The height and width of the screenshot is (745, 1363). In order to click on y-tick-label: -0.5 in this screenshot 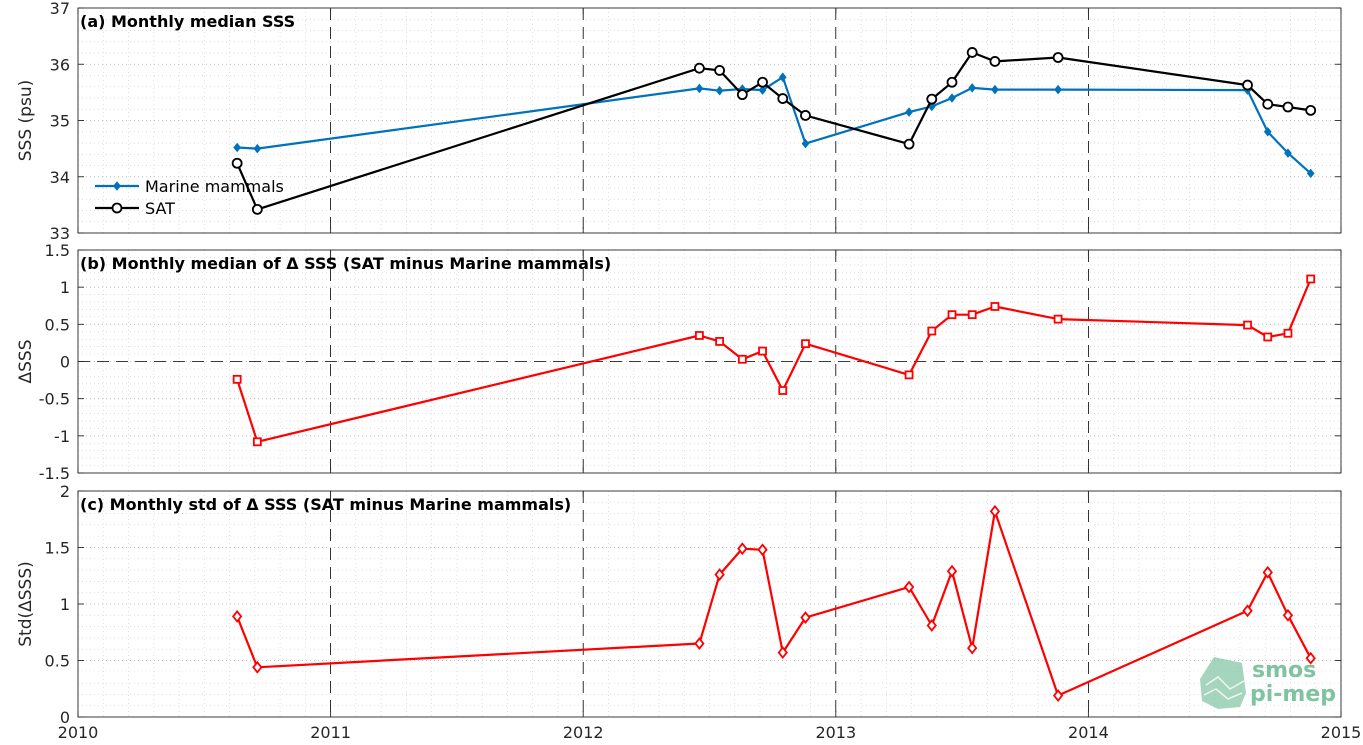, I will do `click(54, 399)`.